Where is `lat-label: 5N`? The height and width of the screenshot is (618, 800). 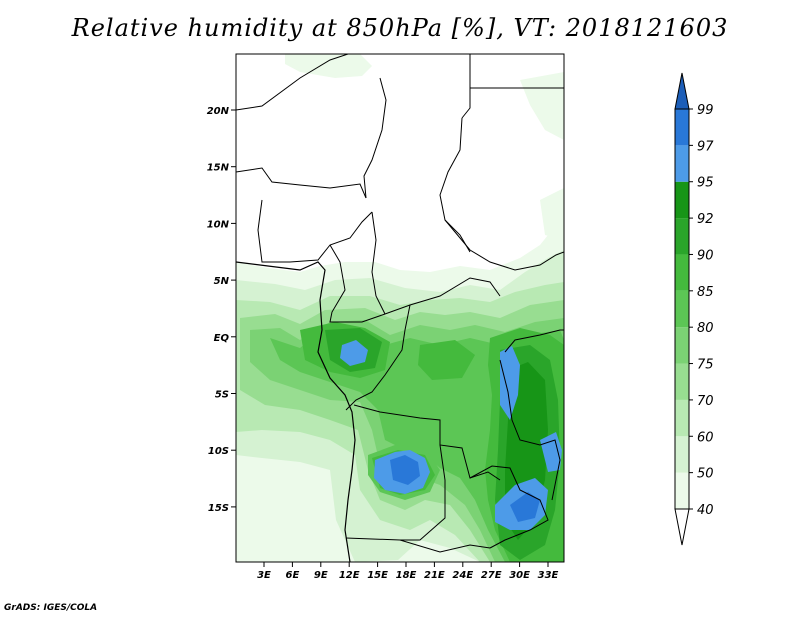 lat-label: 5N is located at coordinates (222, 281).